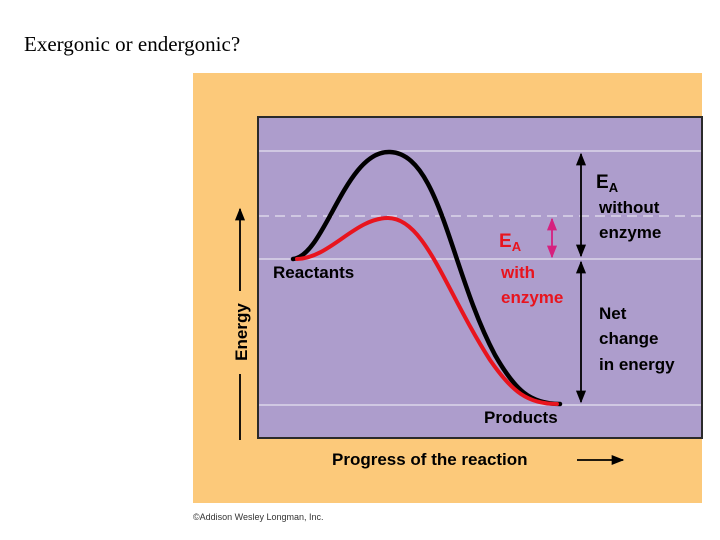 The image size is (720, 540). I want to click on ea-without-enzyme-line2: enzyme, so click(630, 232).